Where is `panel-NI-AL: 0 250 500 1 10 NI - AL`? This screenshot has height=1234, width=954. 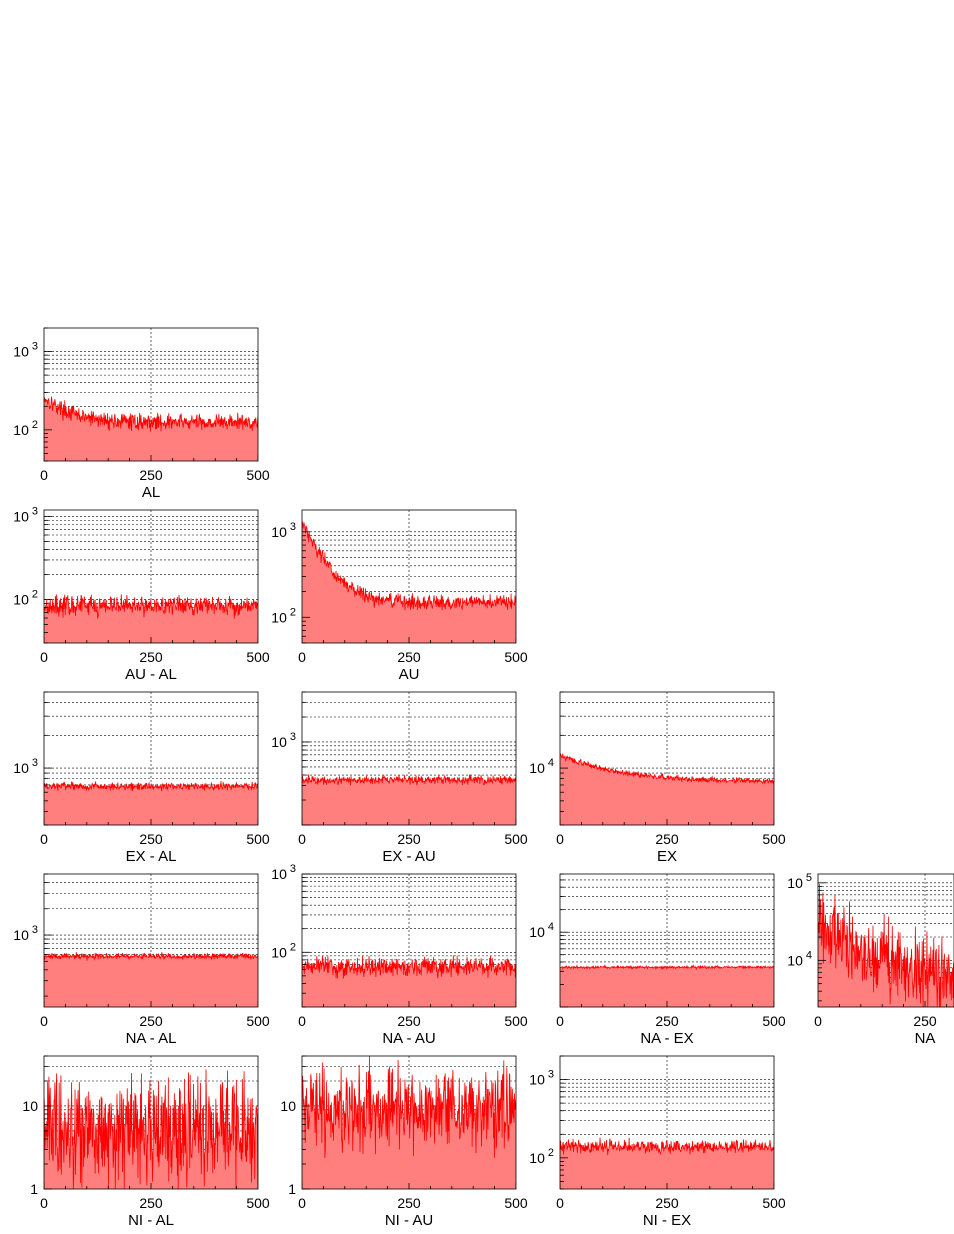
panel-NI-AL: 0 250 500 1 10 NI - AL is located at coordinates (146, 1142).